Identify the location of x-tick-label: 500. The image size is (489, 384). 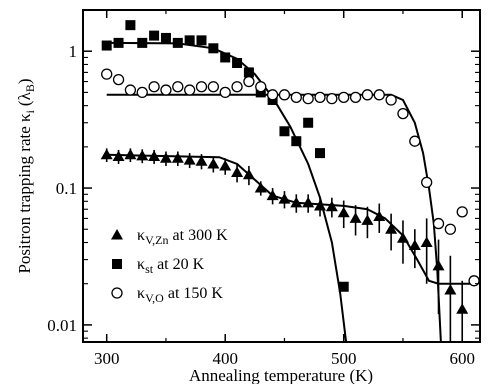
(344, 358).